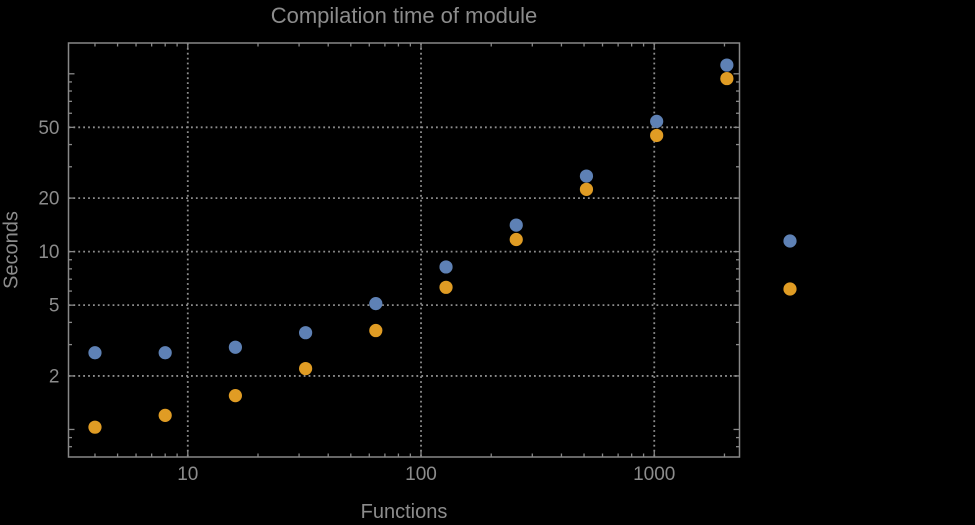 The height and width of the screenshot is (525, 975). Describe the element at coordinates (404, 15) in the screenshot. I see `chart-title: Compilation time of module` at that location.